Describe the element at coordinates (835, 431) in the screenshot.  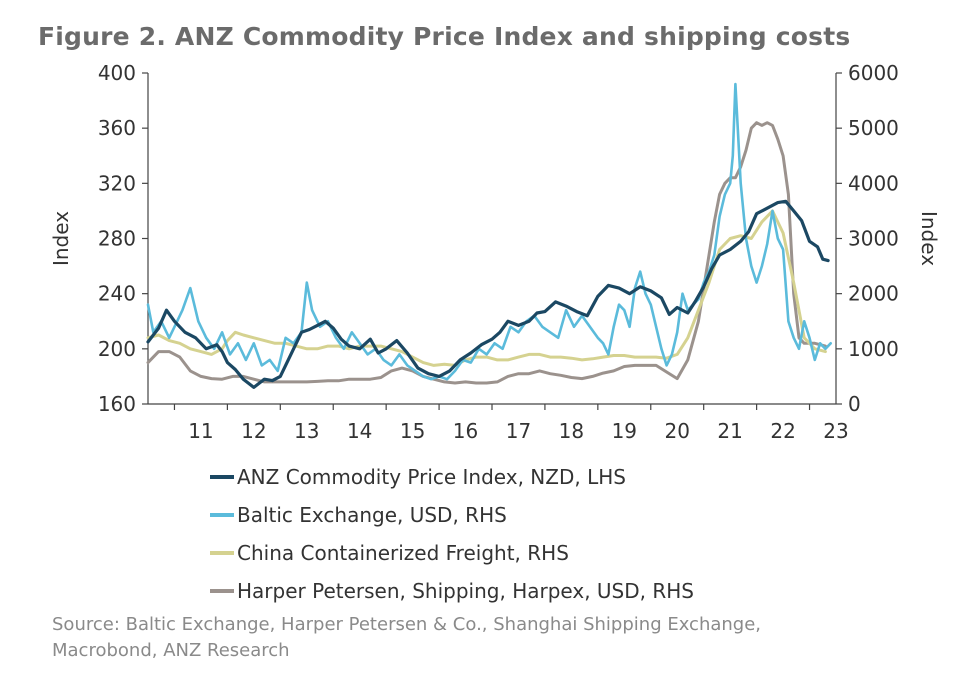
I see `x-tick-label: 23` at that location.